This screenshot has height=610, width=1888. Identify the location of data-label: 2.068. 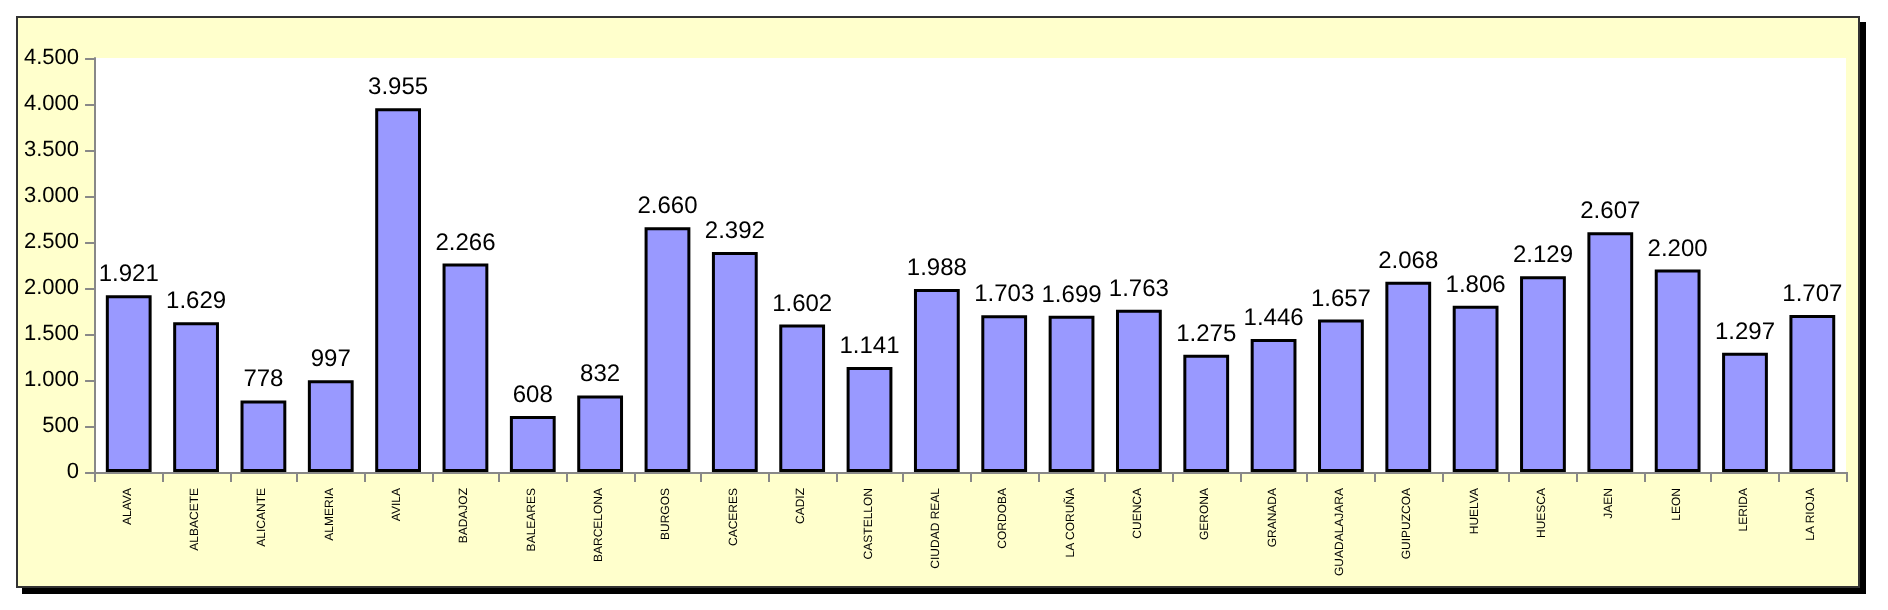
(1408, 259).